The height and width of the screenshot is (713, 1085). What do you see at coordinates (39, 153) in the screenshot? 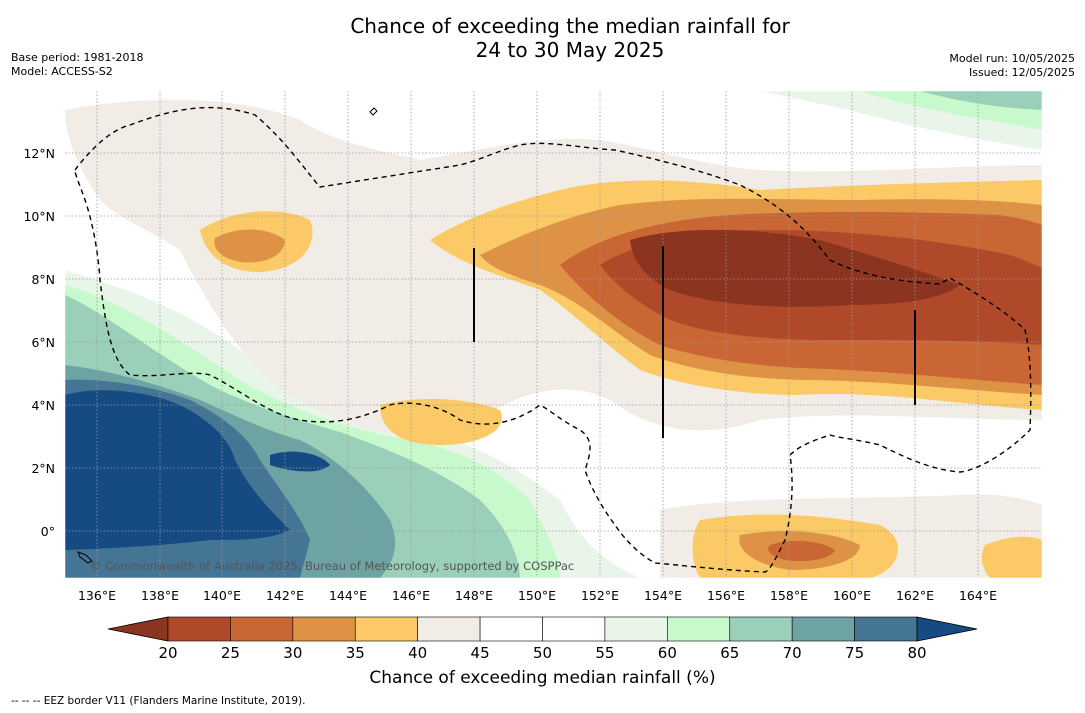
I see `lat-label: 12°N` at bounding box center [39, 153].